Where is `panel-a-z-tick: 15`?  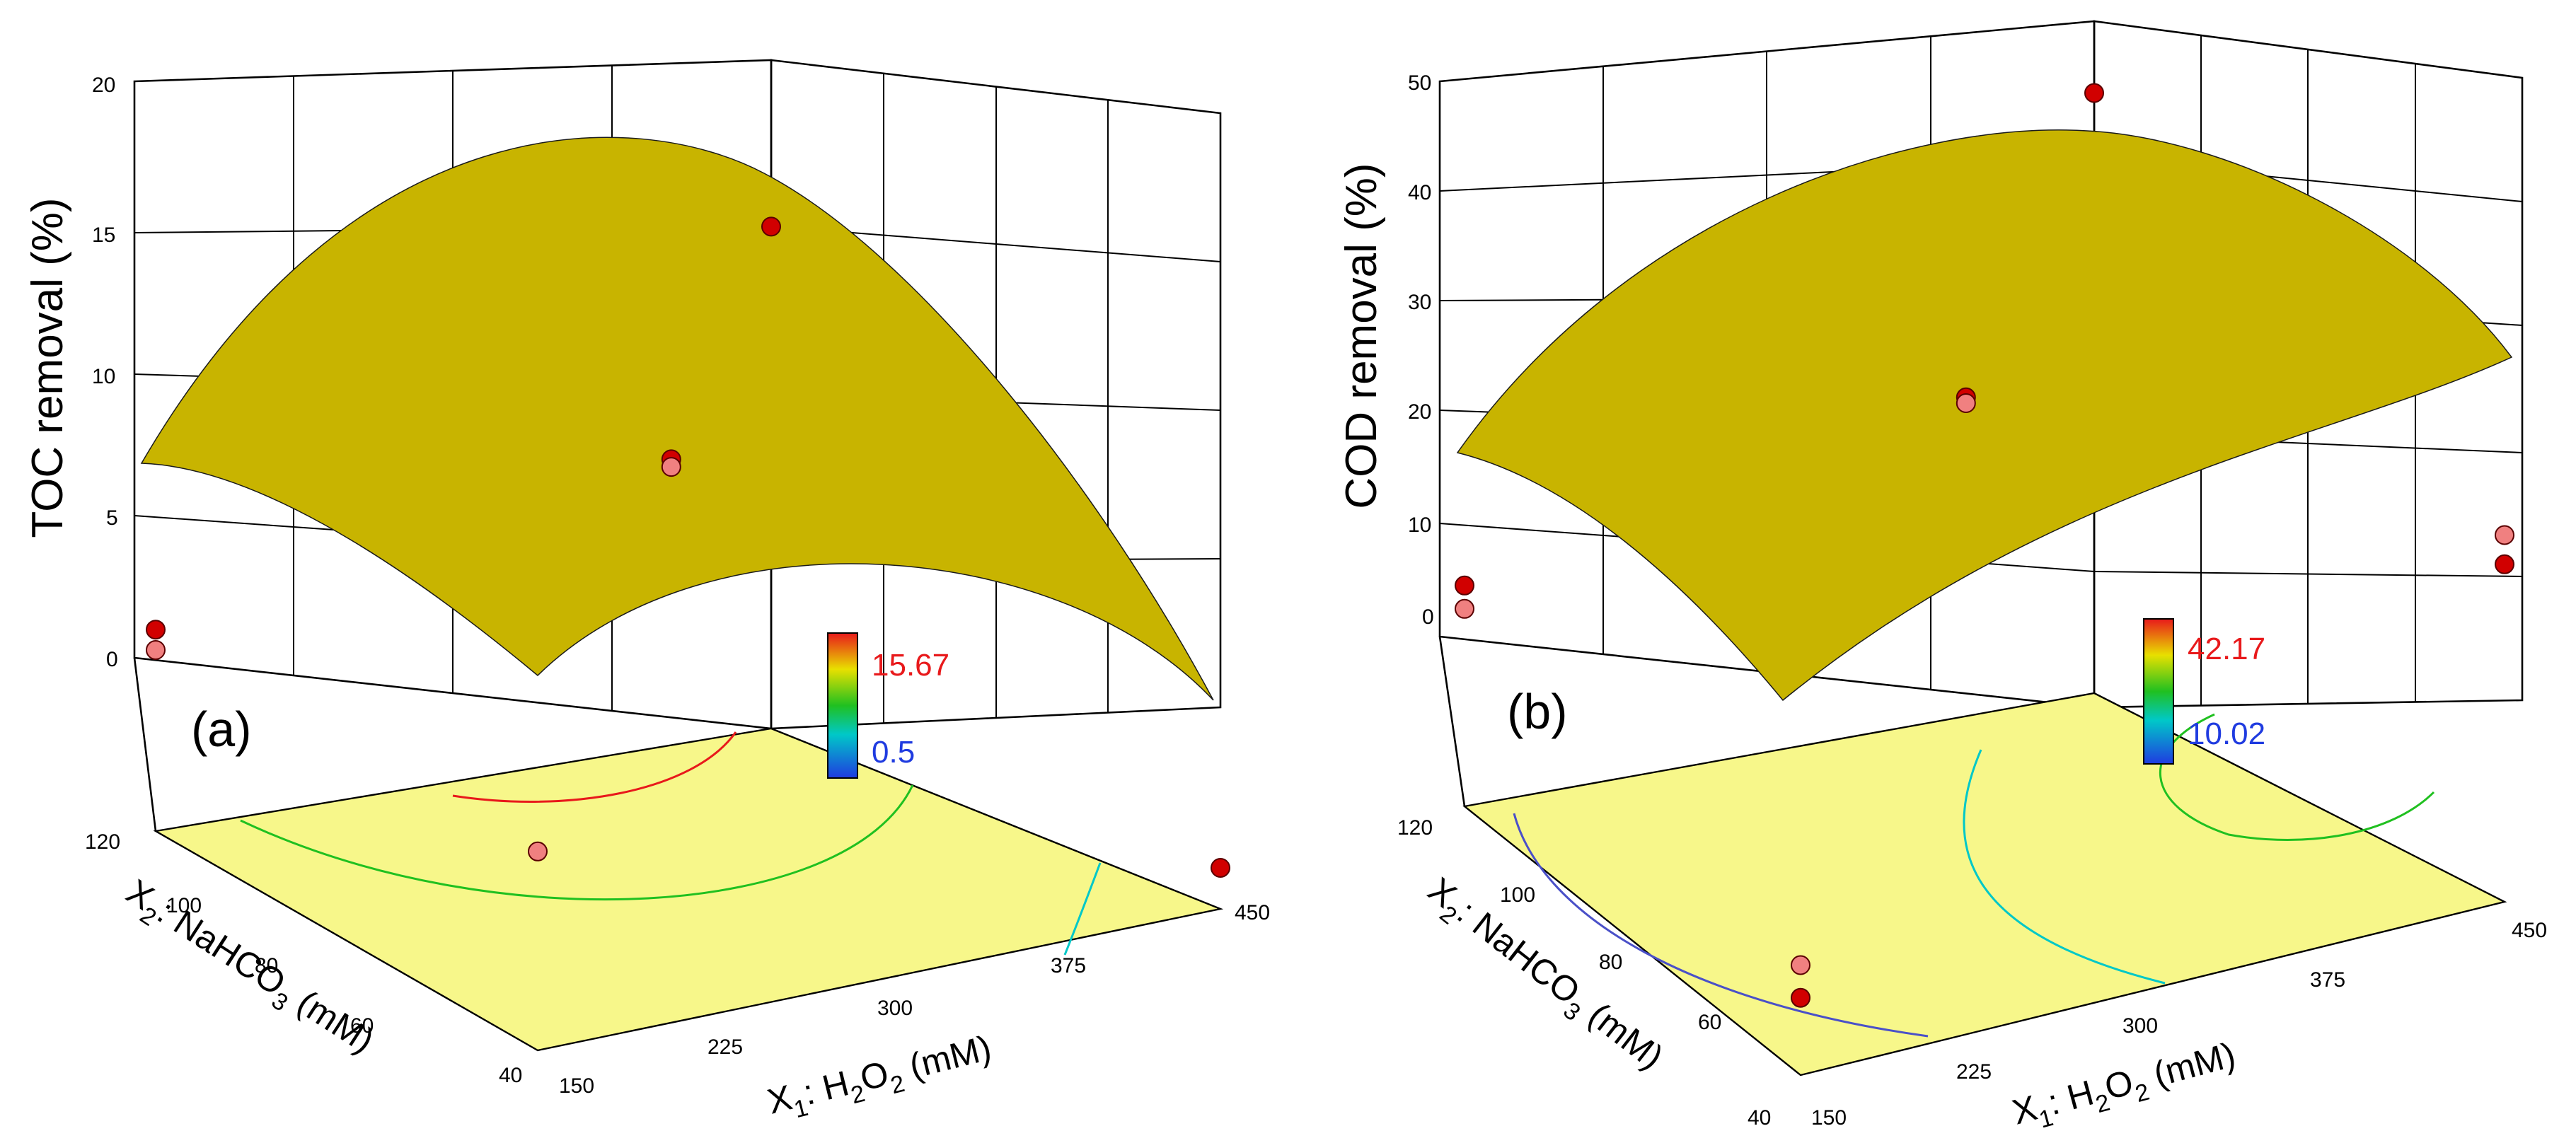
panel-a-z-tick: 15 is located at coordinates (103, 235).